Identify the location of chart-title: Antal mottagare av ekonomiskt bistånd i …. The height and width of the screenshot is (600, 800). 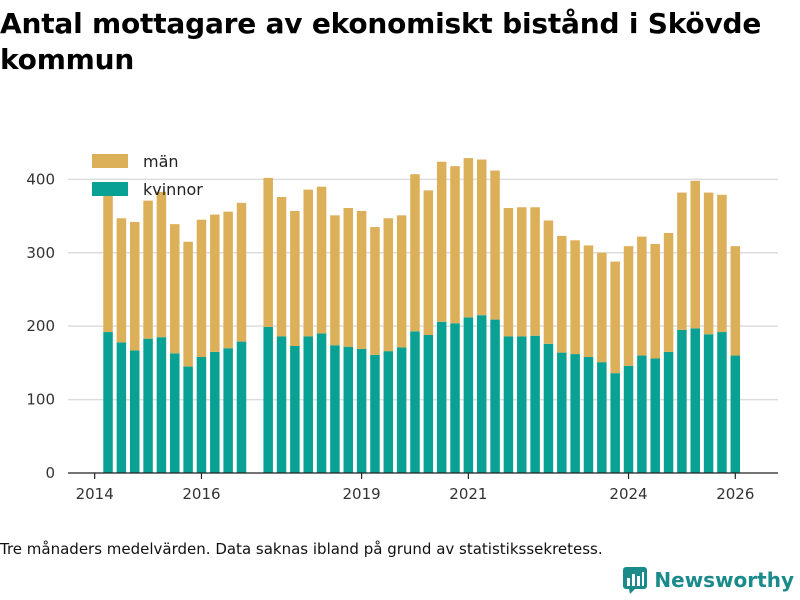
(381, 41).